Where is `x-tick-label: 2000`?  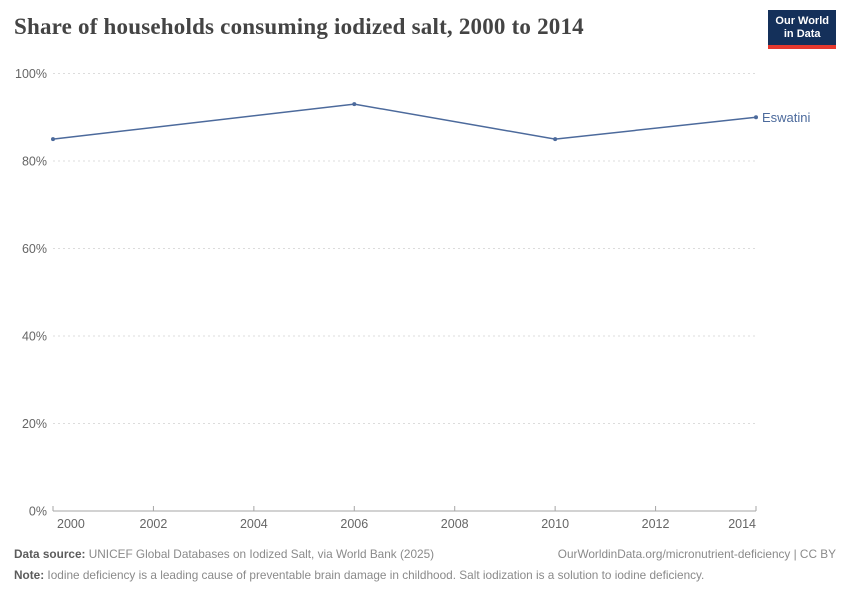 x-tick-label: 2000 is located at coordinates (71, 524).